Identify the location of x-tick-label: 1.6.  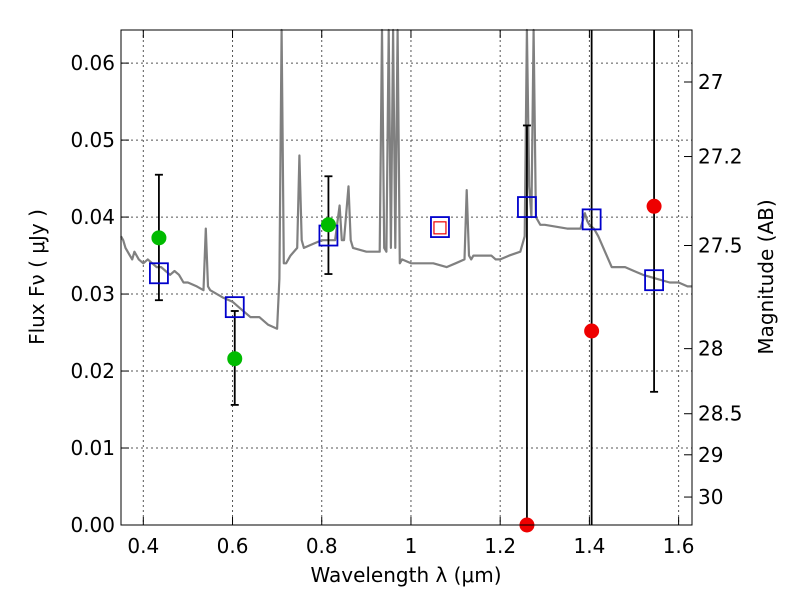
(679, 546).